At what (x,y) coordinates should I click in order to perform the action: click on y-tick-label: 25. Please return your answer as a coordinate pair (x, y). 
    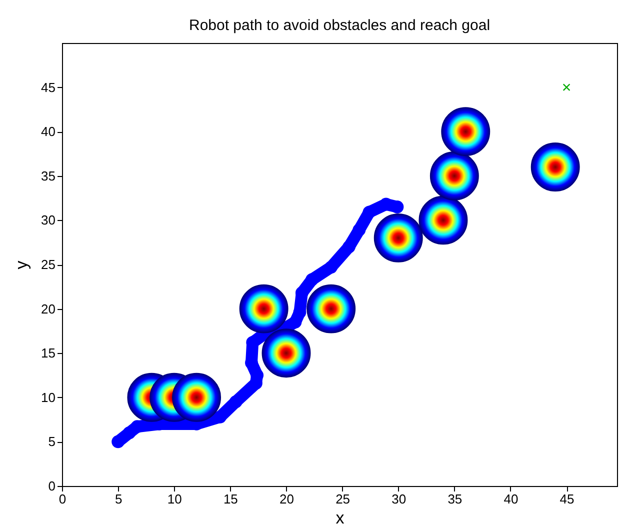
    Looking at the image, I should click on (48, 264).